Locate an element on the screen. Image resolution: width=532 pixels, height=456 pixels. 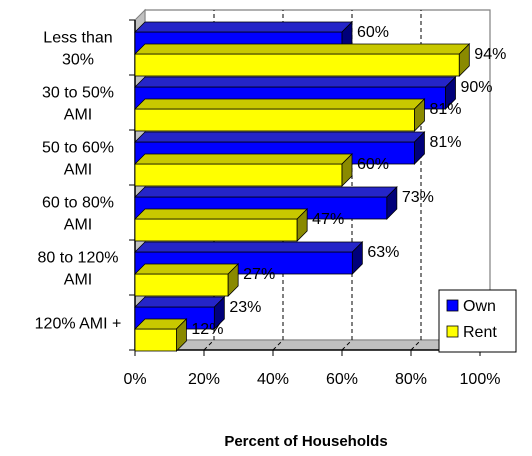
own-data-label: 73% is located at coordinates (418, 197).